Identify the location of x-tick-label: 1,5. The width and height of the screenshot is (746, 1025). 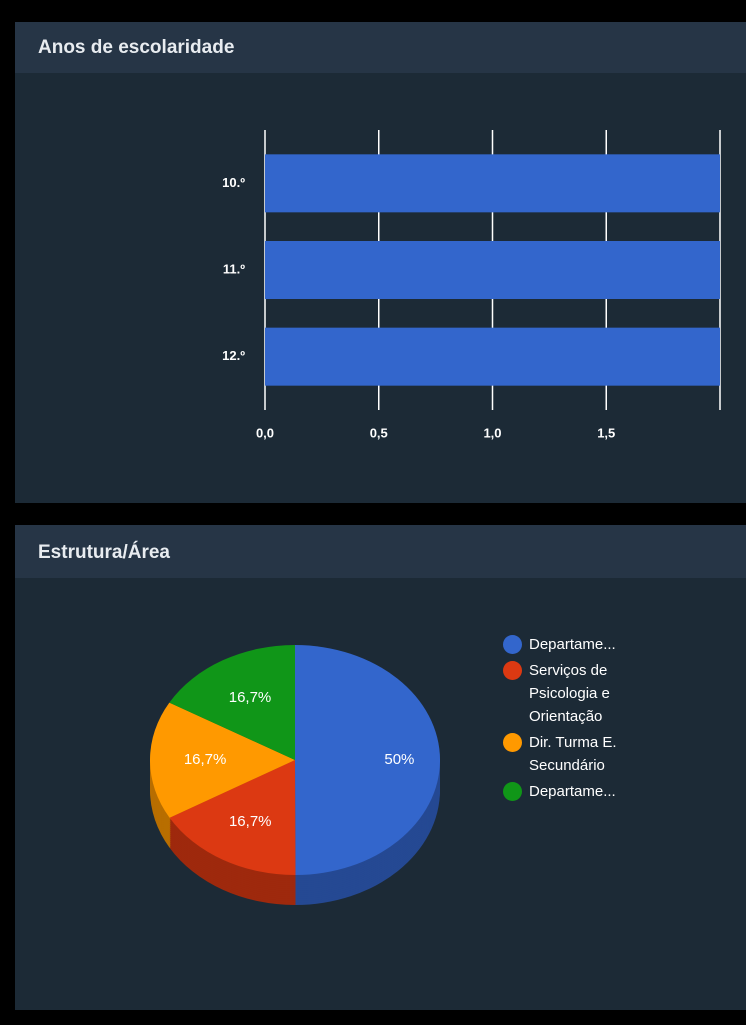
(606, 432).